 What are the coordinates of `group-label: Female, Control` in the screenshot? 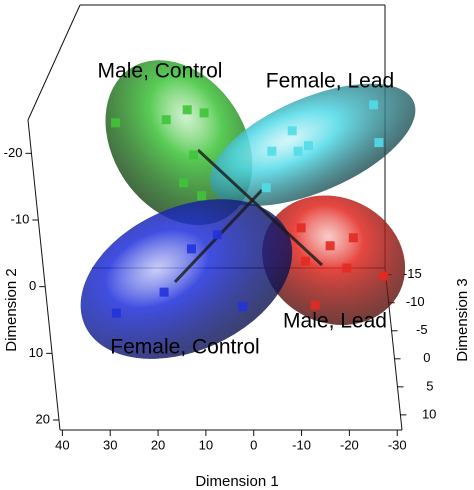 It's located at (184, 347).